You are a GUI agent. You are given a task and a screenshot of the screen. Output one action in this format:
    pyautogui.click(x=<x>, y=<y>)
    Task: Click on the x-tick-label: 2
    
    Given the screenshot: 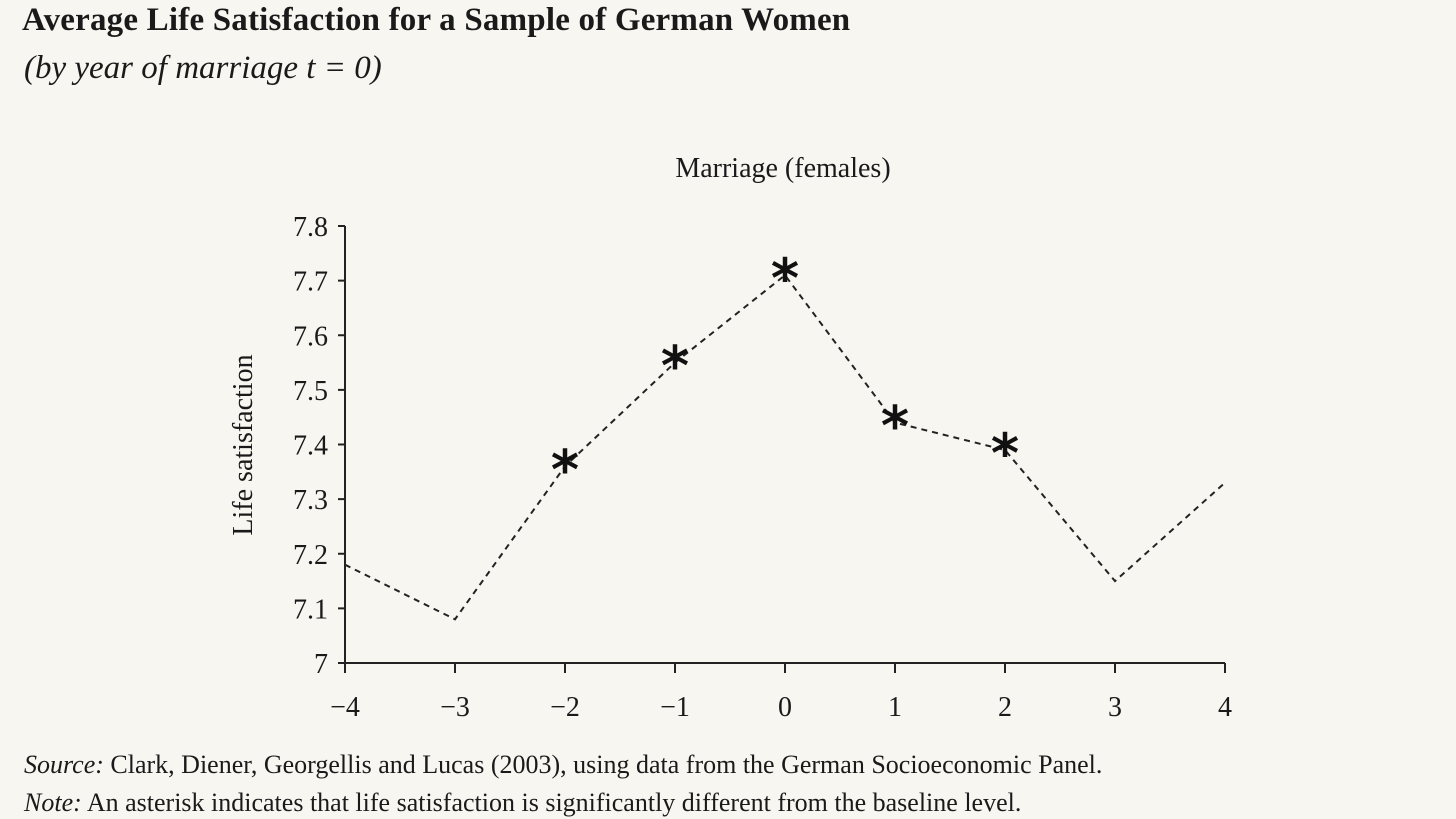 What is the action you would take?
    pyautogui.click(x=1005, y=707)
    